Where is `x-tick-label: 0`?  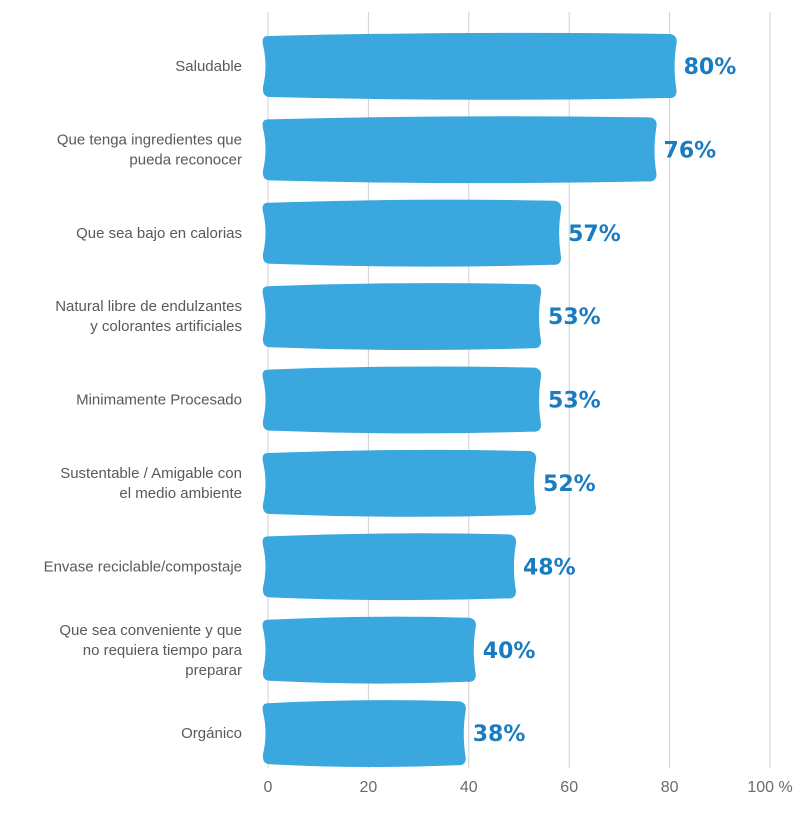
x-tick-label: 0 is located at coordinates (268, 787).